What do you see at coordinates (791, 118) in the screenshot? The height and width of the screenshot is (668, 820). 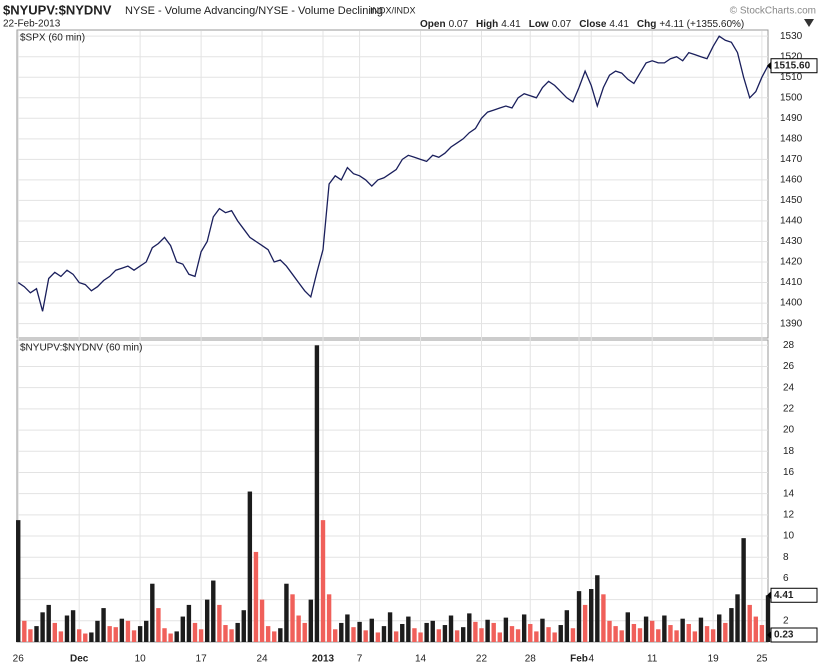 I see `y-tick-label: 1490` at bounding box center [791, 118].